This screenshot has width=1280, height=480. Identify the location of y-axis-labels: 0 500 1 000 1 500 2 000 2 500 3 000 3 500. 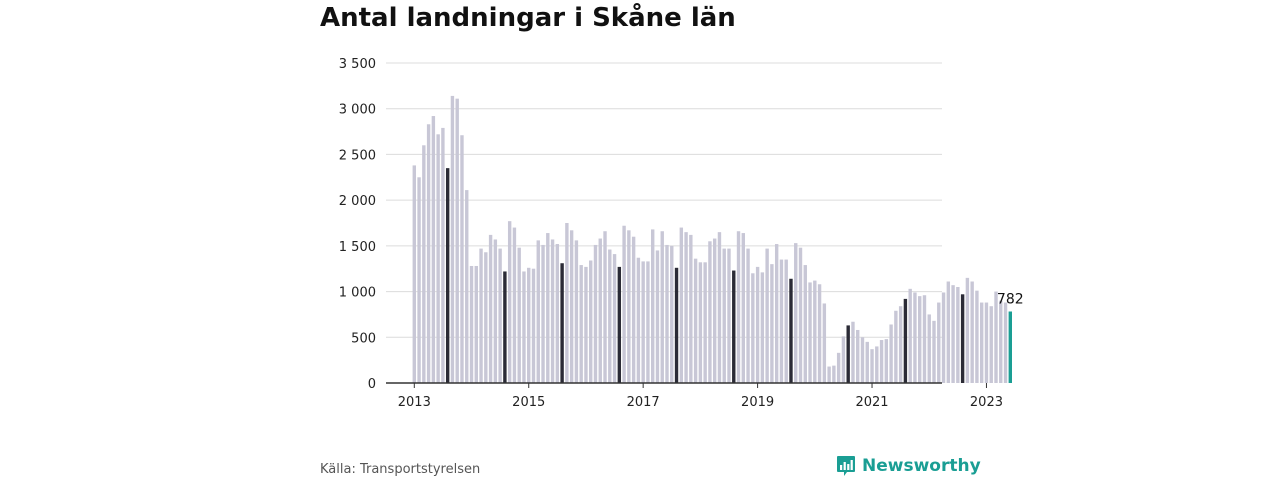
(357, 224).